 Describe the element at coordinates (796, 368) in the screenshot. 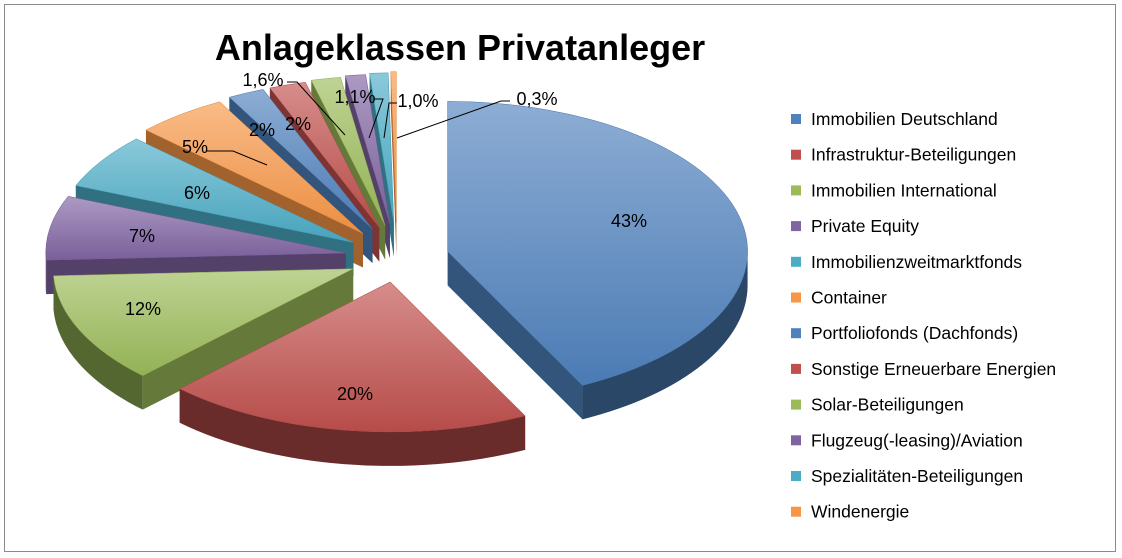

I see `legend-swatch-sonstige-erneuerbare-energien` at that location.